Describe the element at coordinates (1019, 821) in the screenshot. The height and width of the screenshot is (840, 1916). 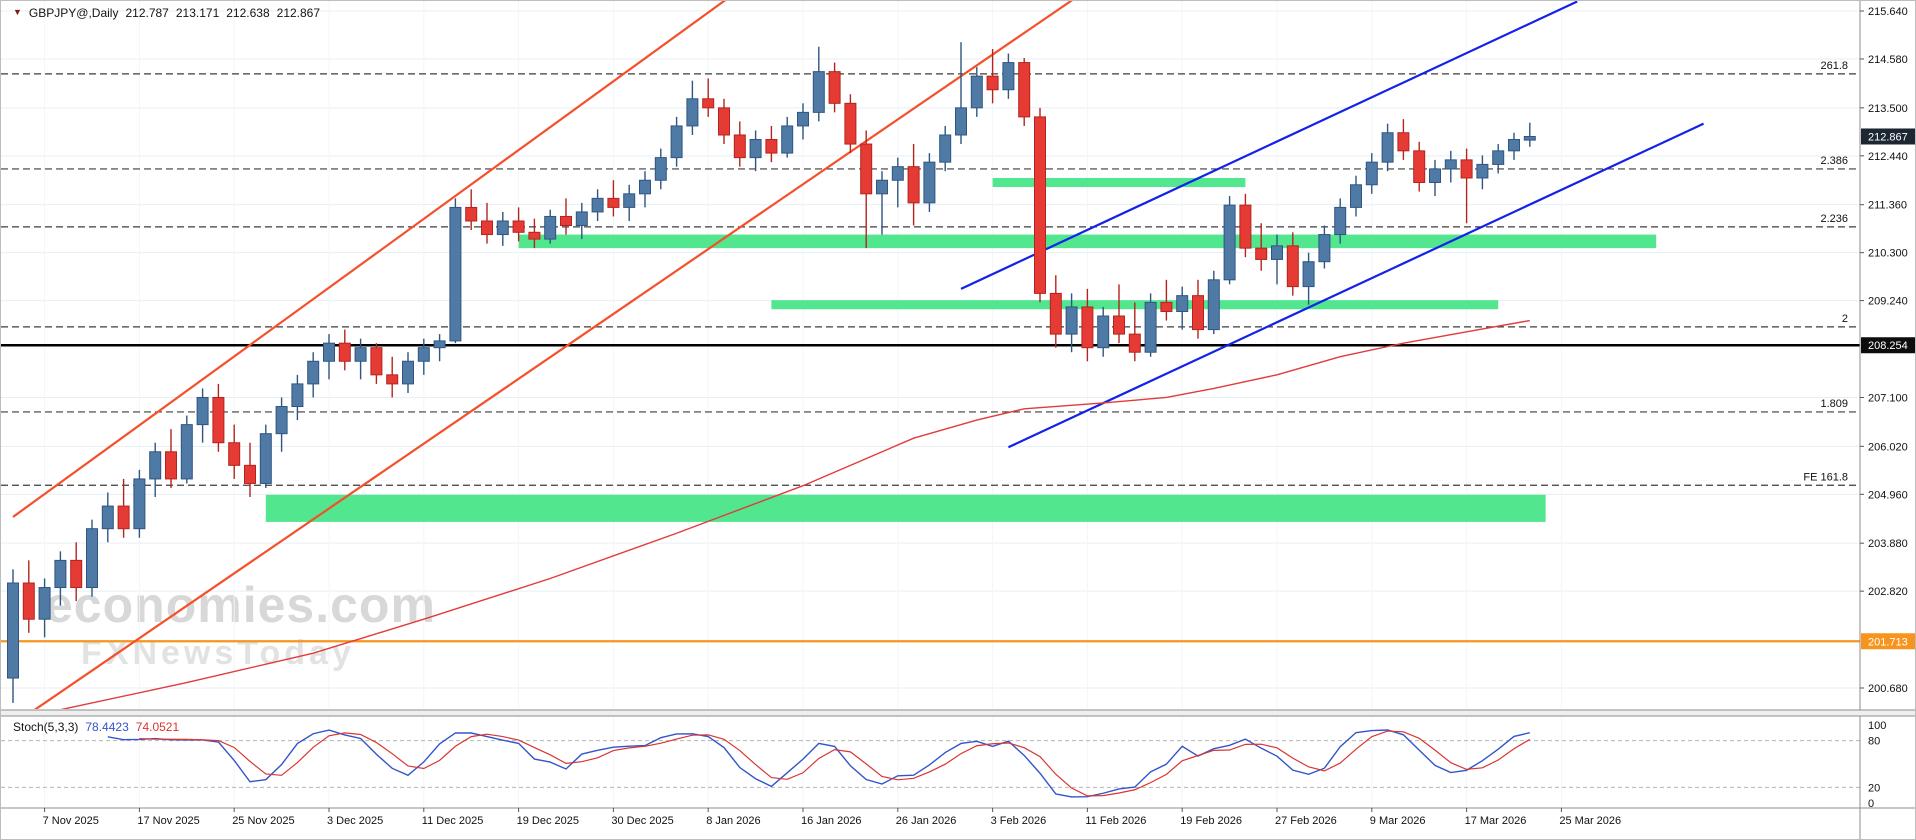
I see `date-tick-label: 3 Feb 2026` at that location.